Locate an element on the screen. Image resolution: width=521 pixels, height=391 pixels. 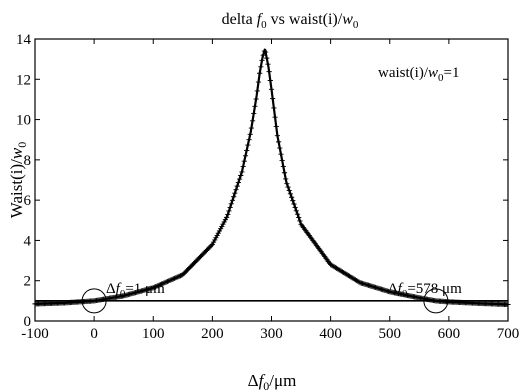
chart-title: delta f0 vs waist(i)/w0 is located at coordinates (290, 21).